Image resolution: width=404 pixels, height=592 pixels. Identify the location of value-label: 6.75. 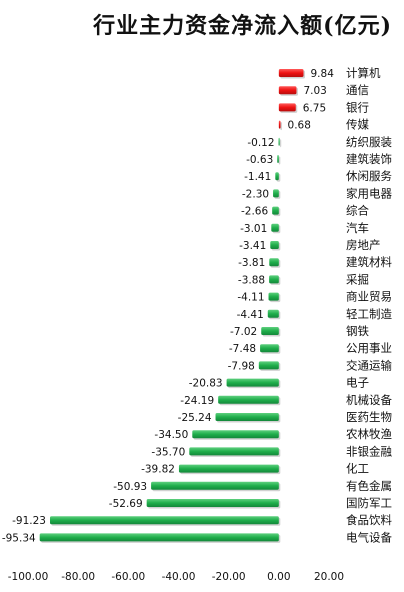
(314, 108).